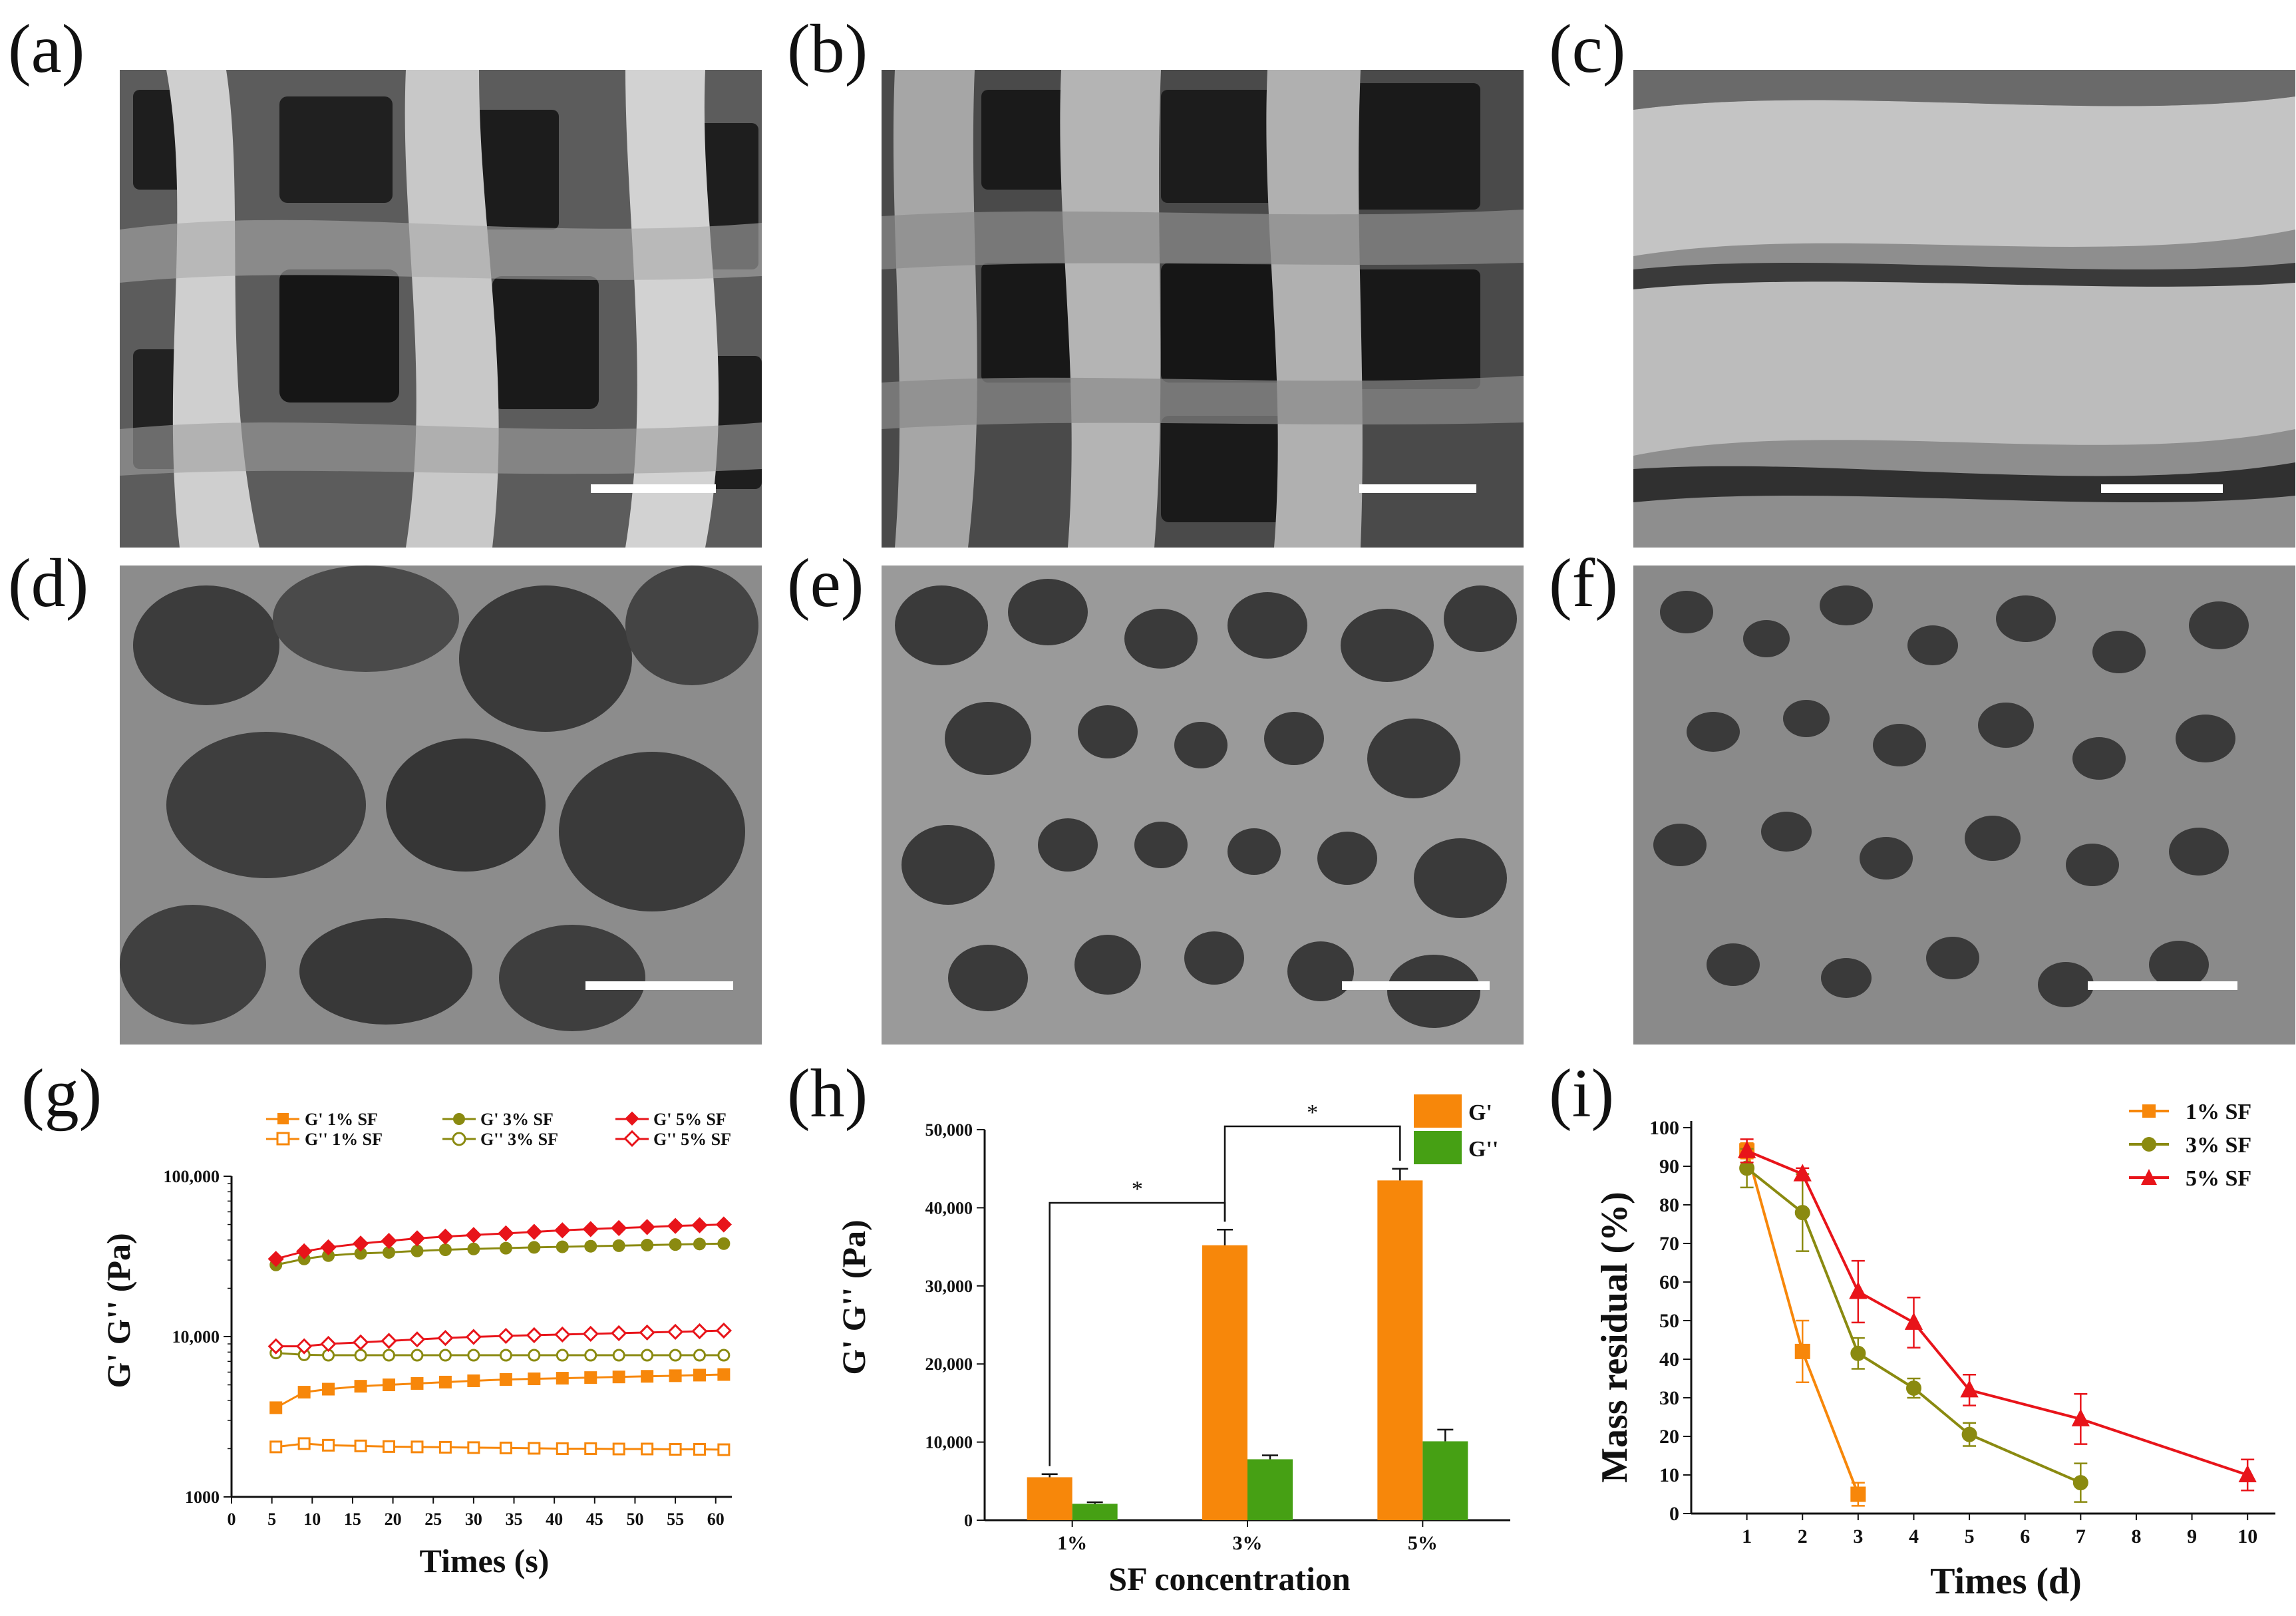  What do you see at coordinates (1964, 309) in the screenshot?
I see `sem-image-c` at bounding box center [1964, 309].